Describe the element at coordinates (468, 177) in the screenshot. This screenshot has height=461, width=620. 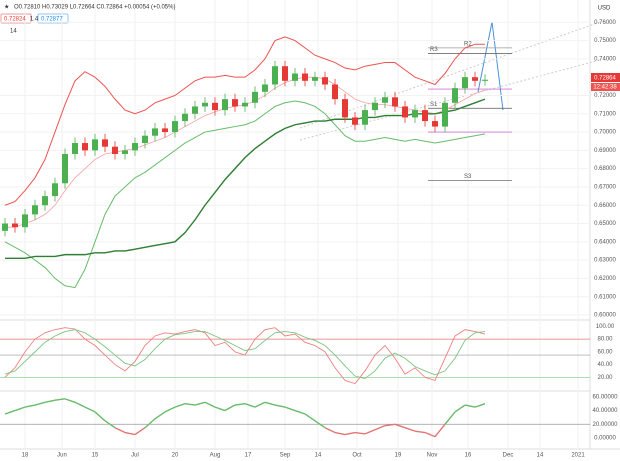
I see `level-label: S3` at that location.